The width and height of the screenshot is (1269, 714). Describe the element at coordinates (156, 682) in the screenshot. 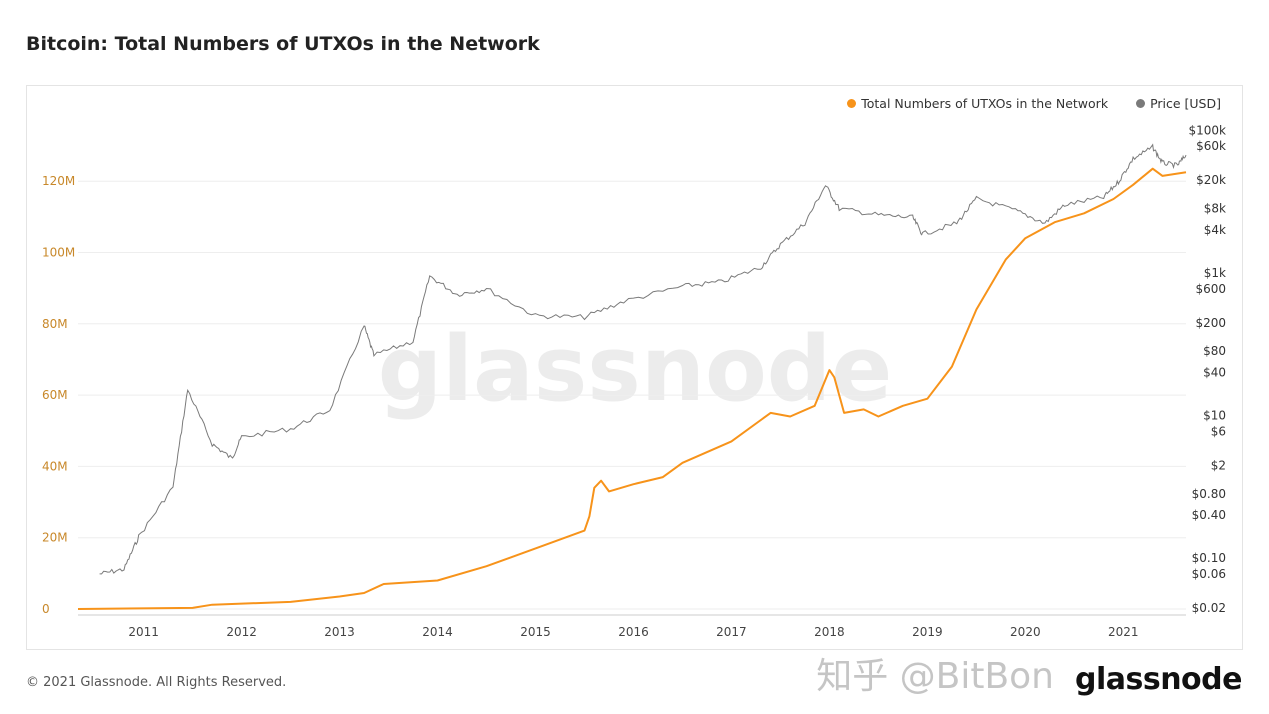

I see `copyright: © 2021 Glassnode. All Rights Reserved.` at that location.